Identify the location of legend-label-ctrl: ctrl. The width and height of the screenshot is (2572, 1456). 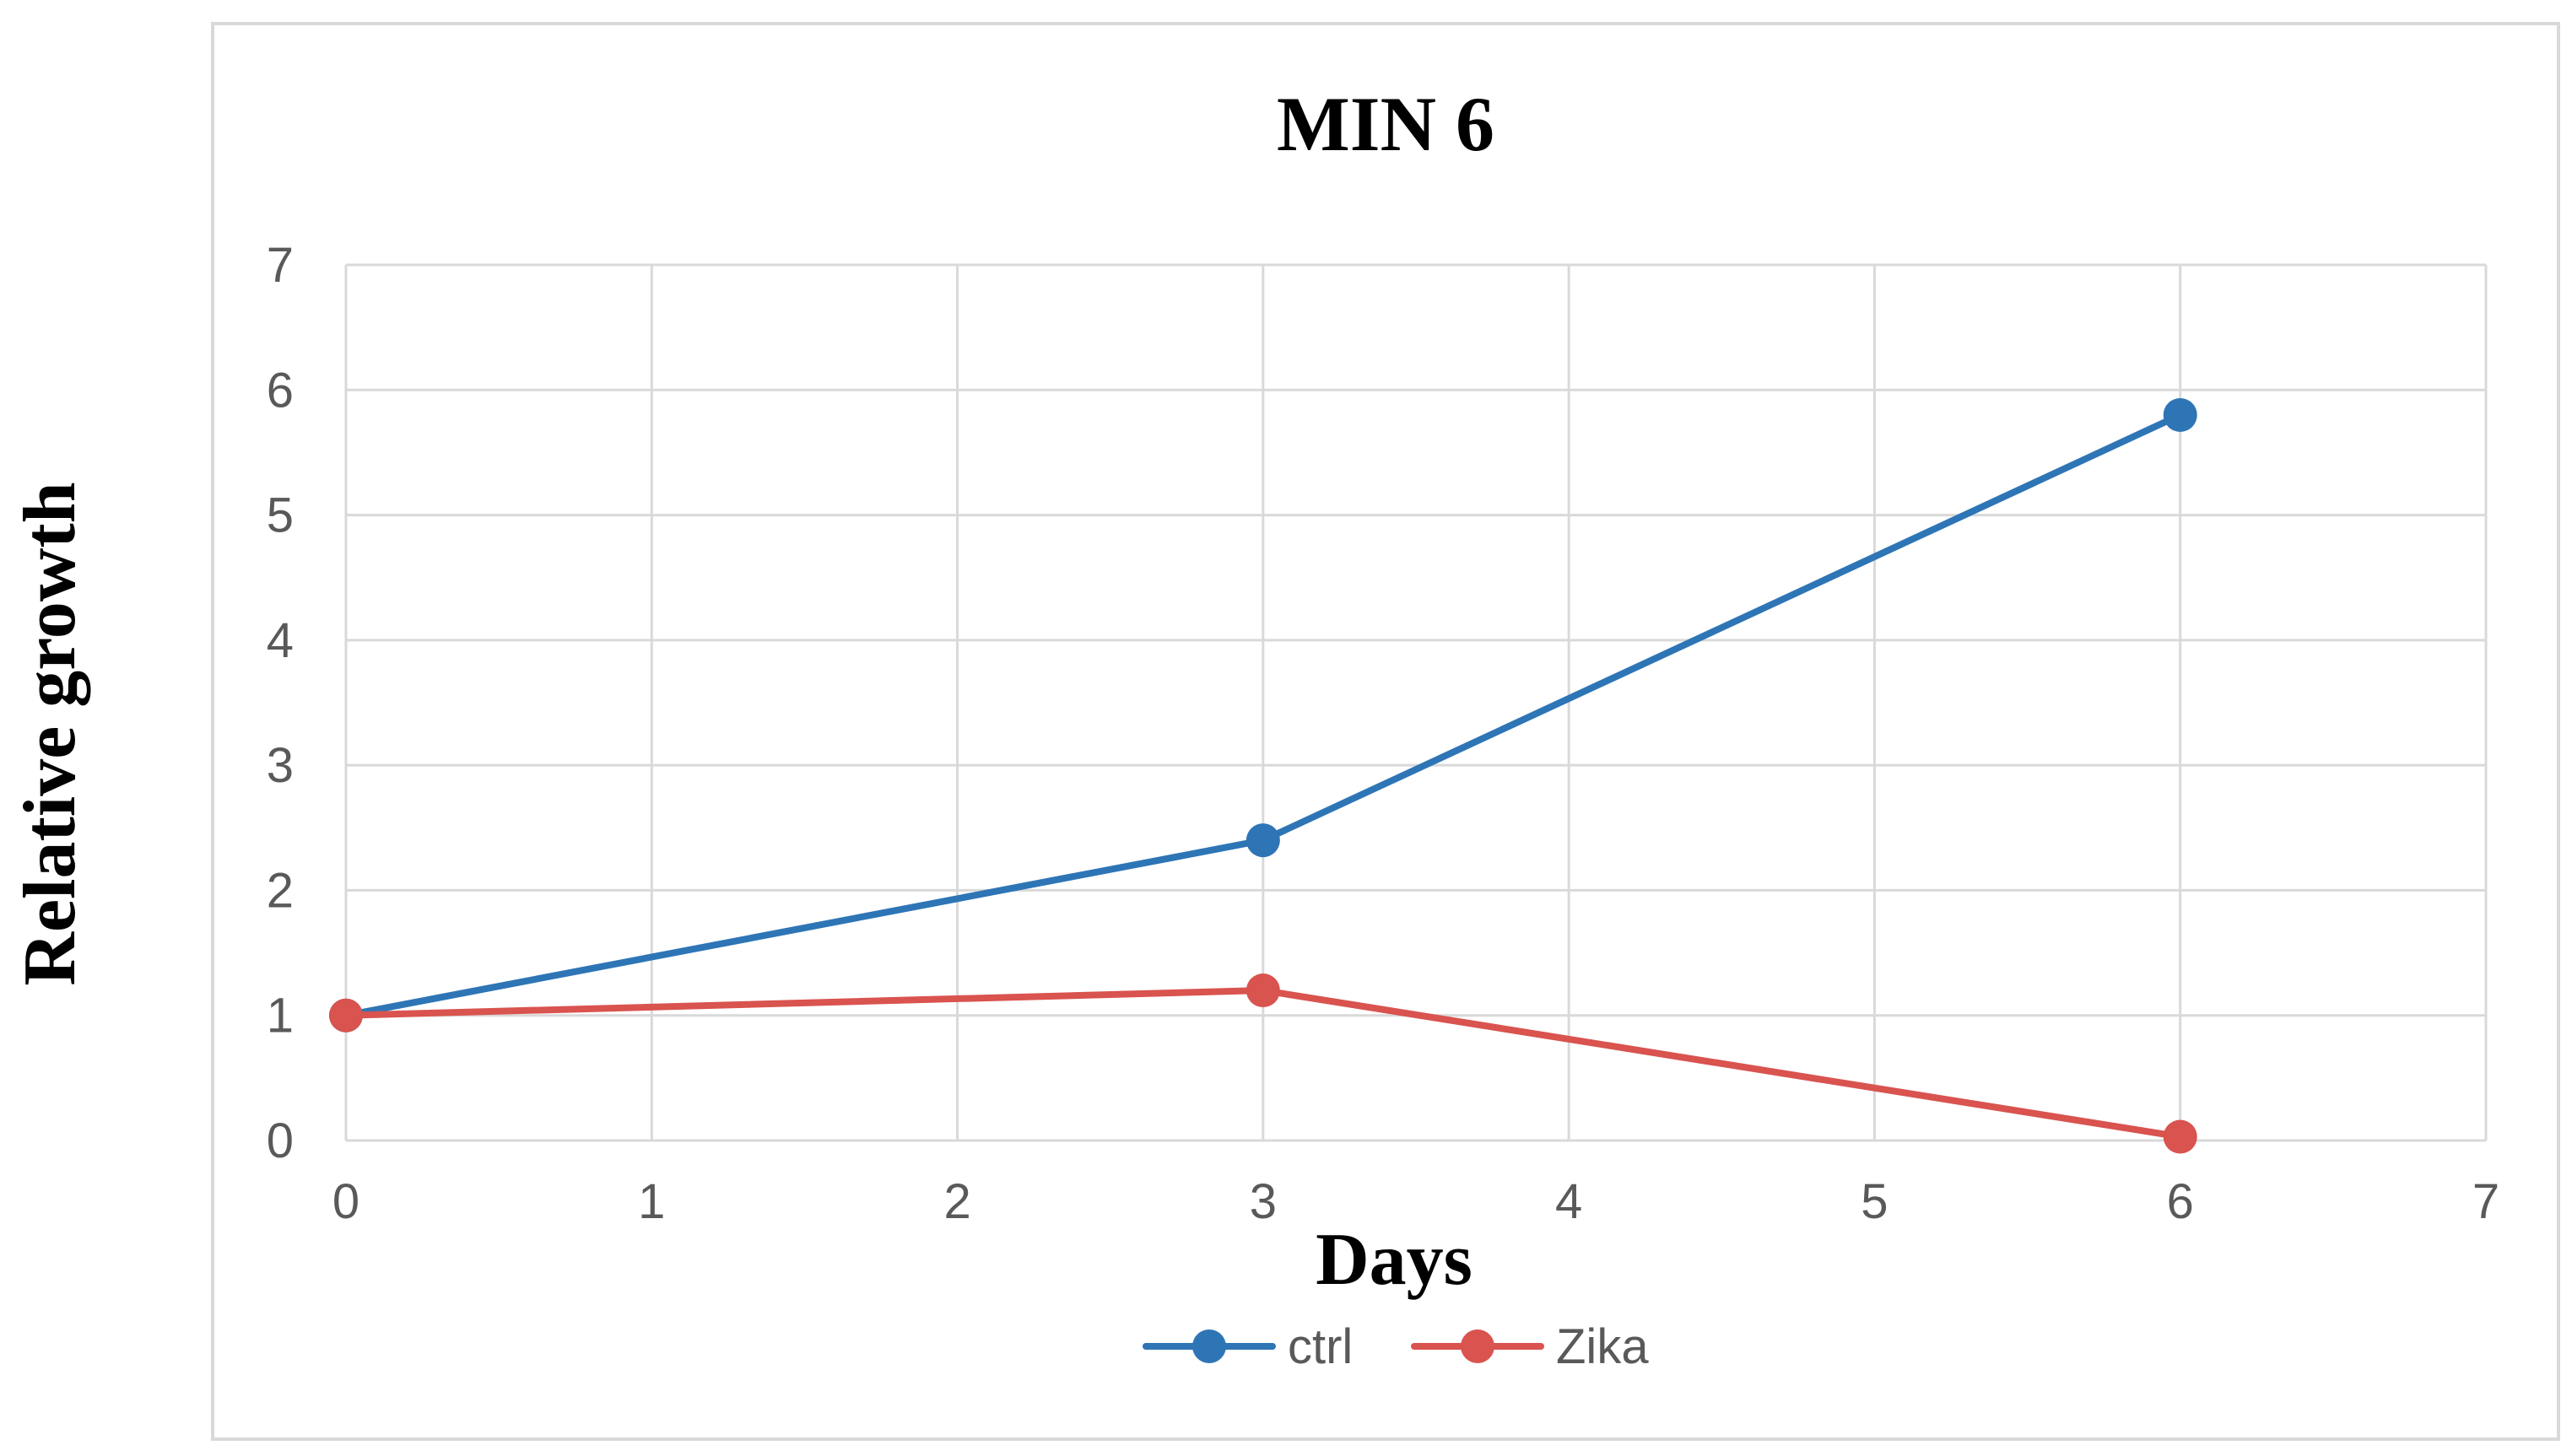
(1320, 1346).